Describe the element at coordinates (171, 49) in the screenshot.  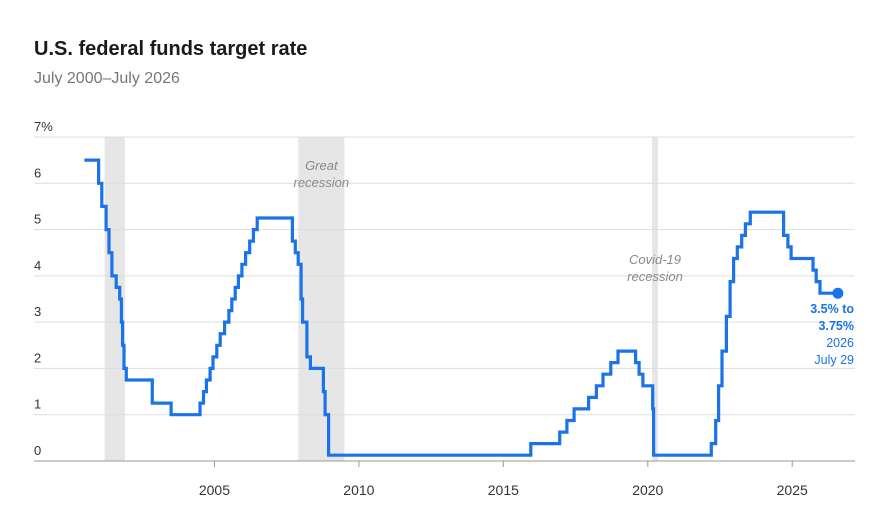
I see `chart-title: U.S. federal funds target rate` at that location.